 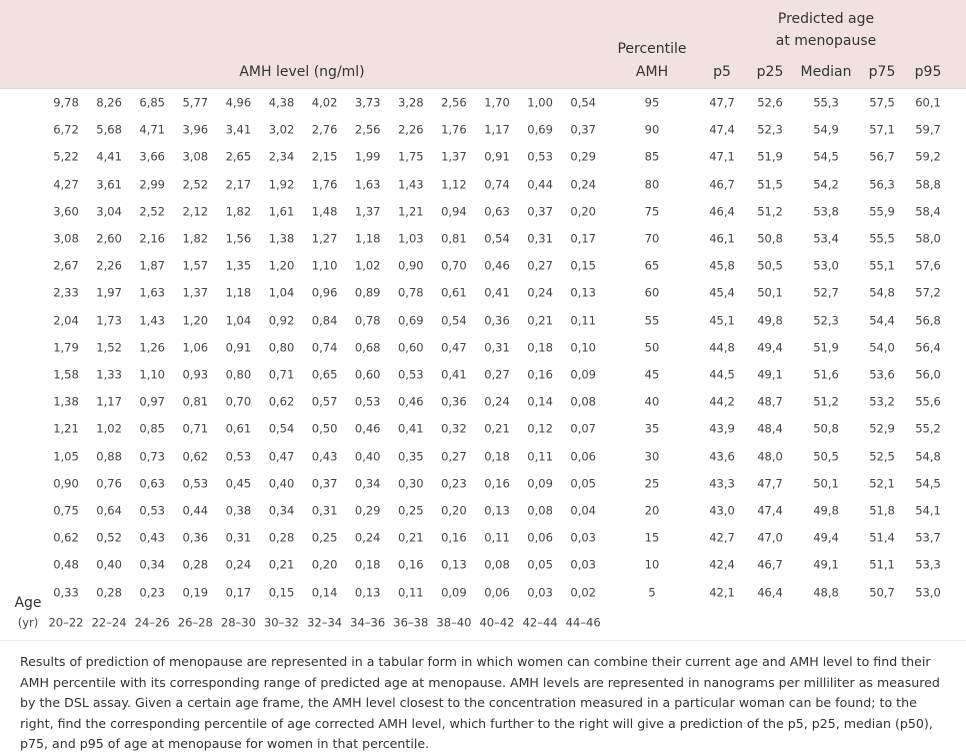 I want to click on amh-cell: 0,18, so click(x=540, y=347).